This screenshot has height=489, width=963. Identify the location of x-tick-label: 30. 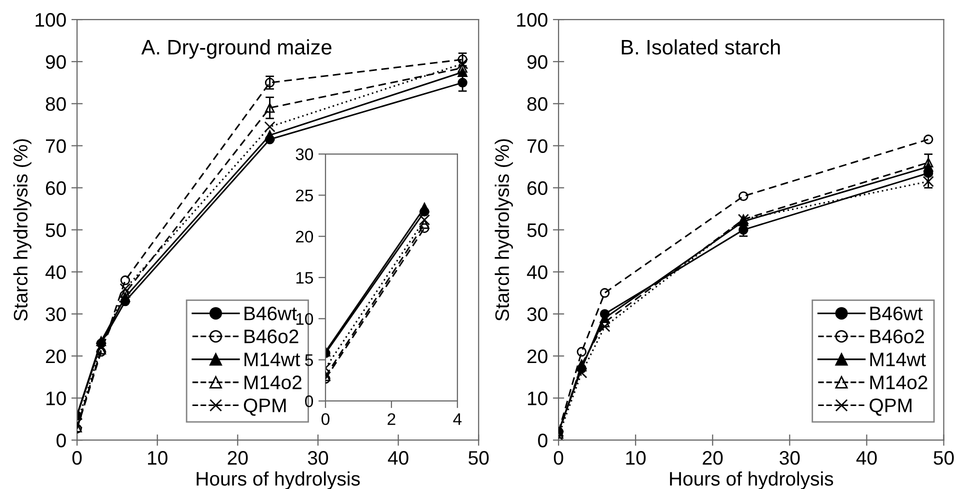
(790, 458).